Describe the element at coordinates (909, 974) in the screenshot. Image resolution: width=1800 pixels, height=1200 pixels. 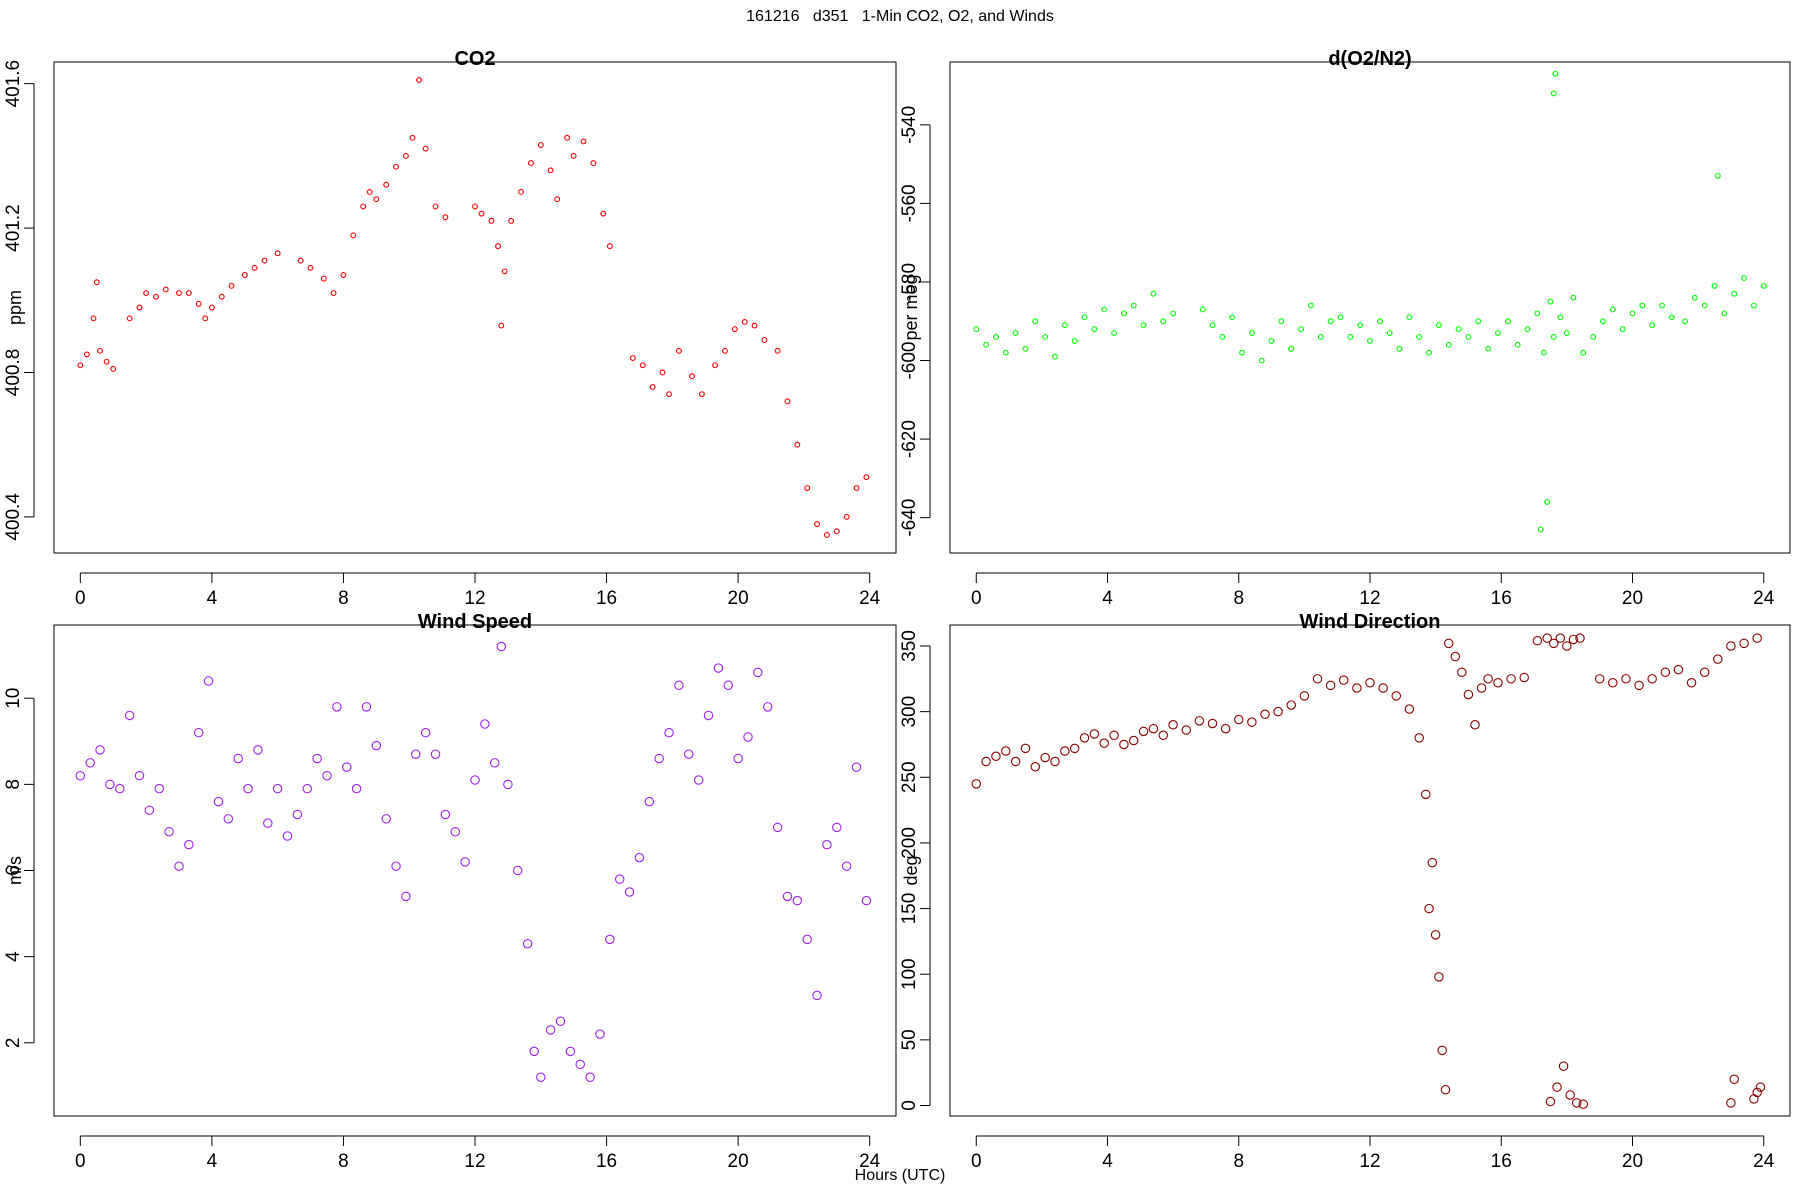
I see `wind-direction-y-tick-label: 100` at that location.